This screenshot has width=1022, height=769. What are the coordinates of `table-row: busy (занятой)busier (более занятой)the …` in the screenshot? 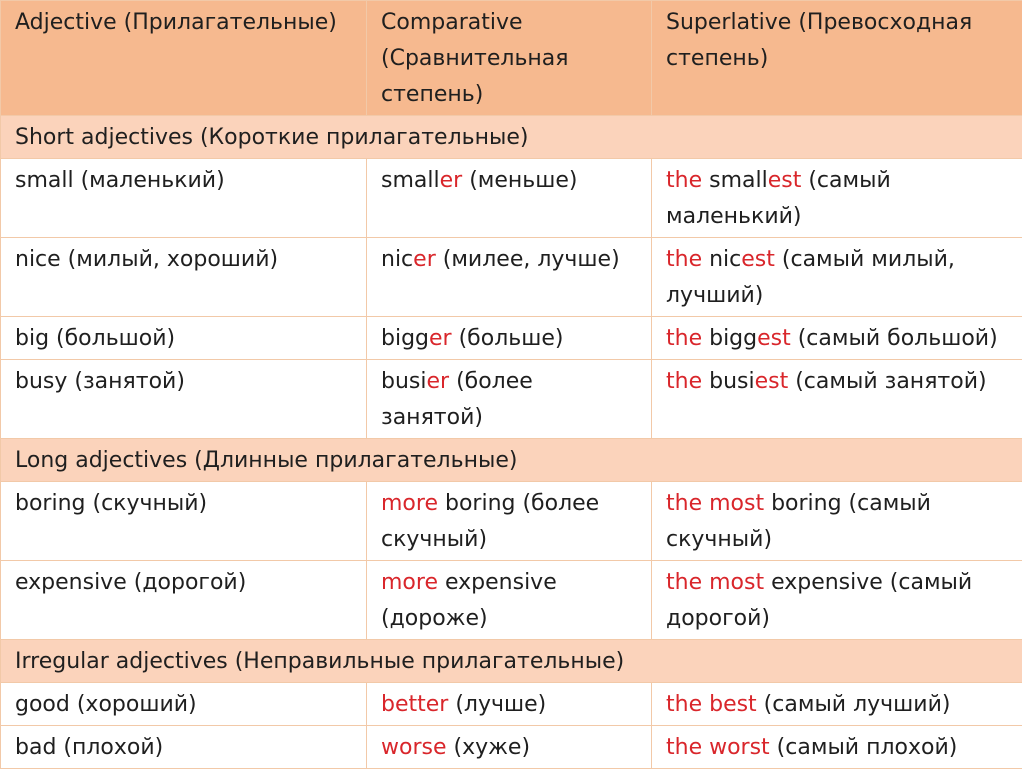 It's located at (511, 399).